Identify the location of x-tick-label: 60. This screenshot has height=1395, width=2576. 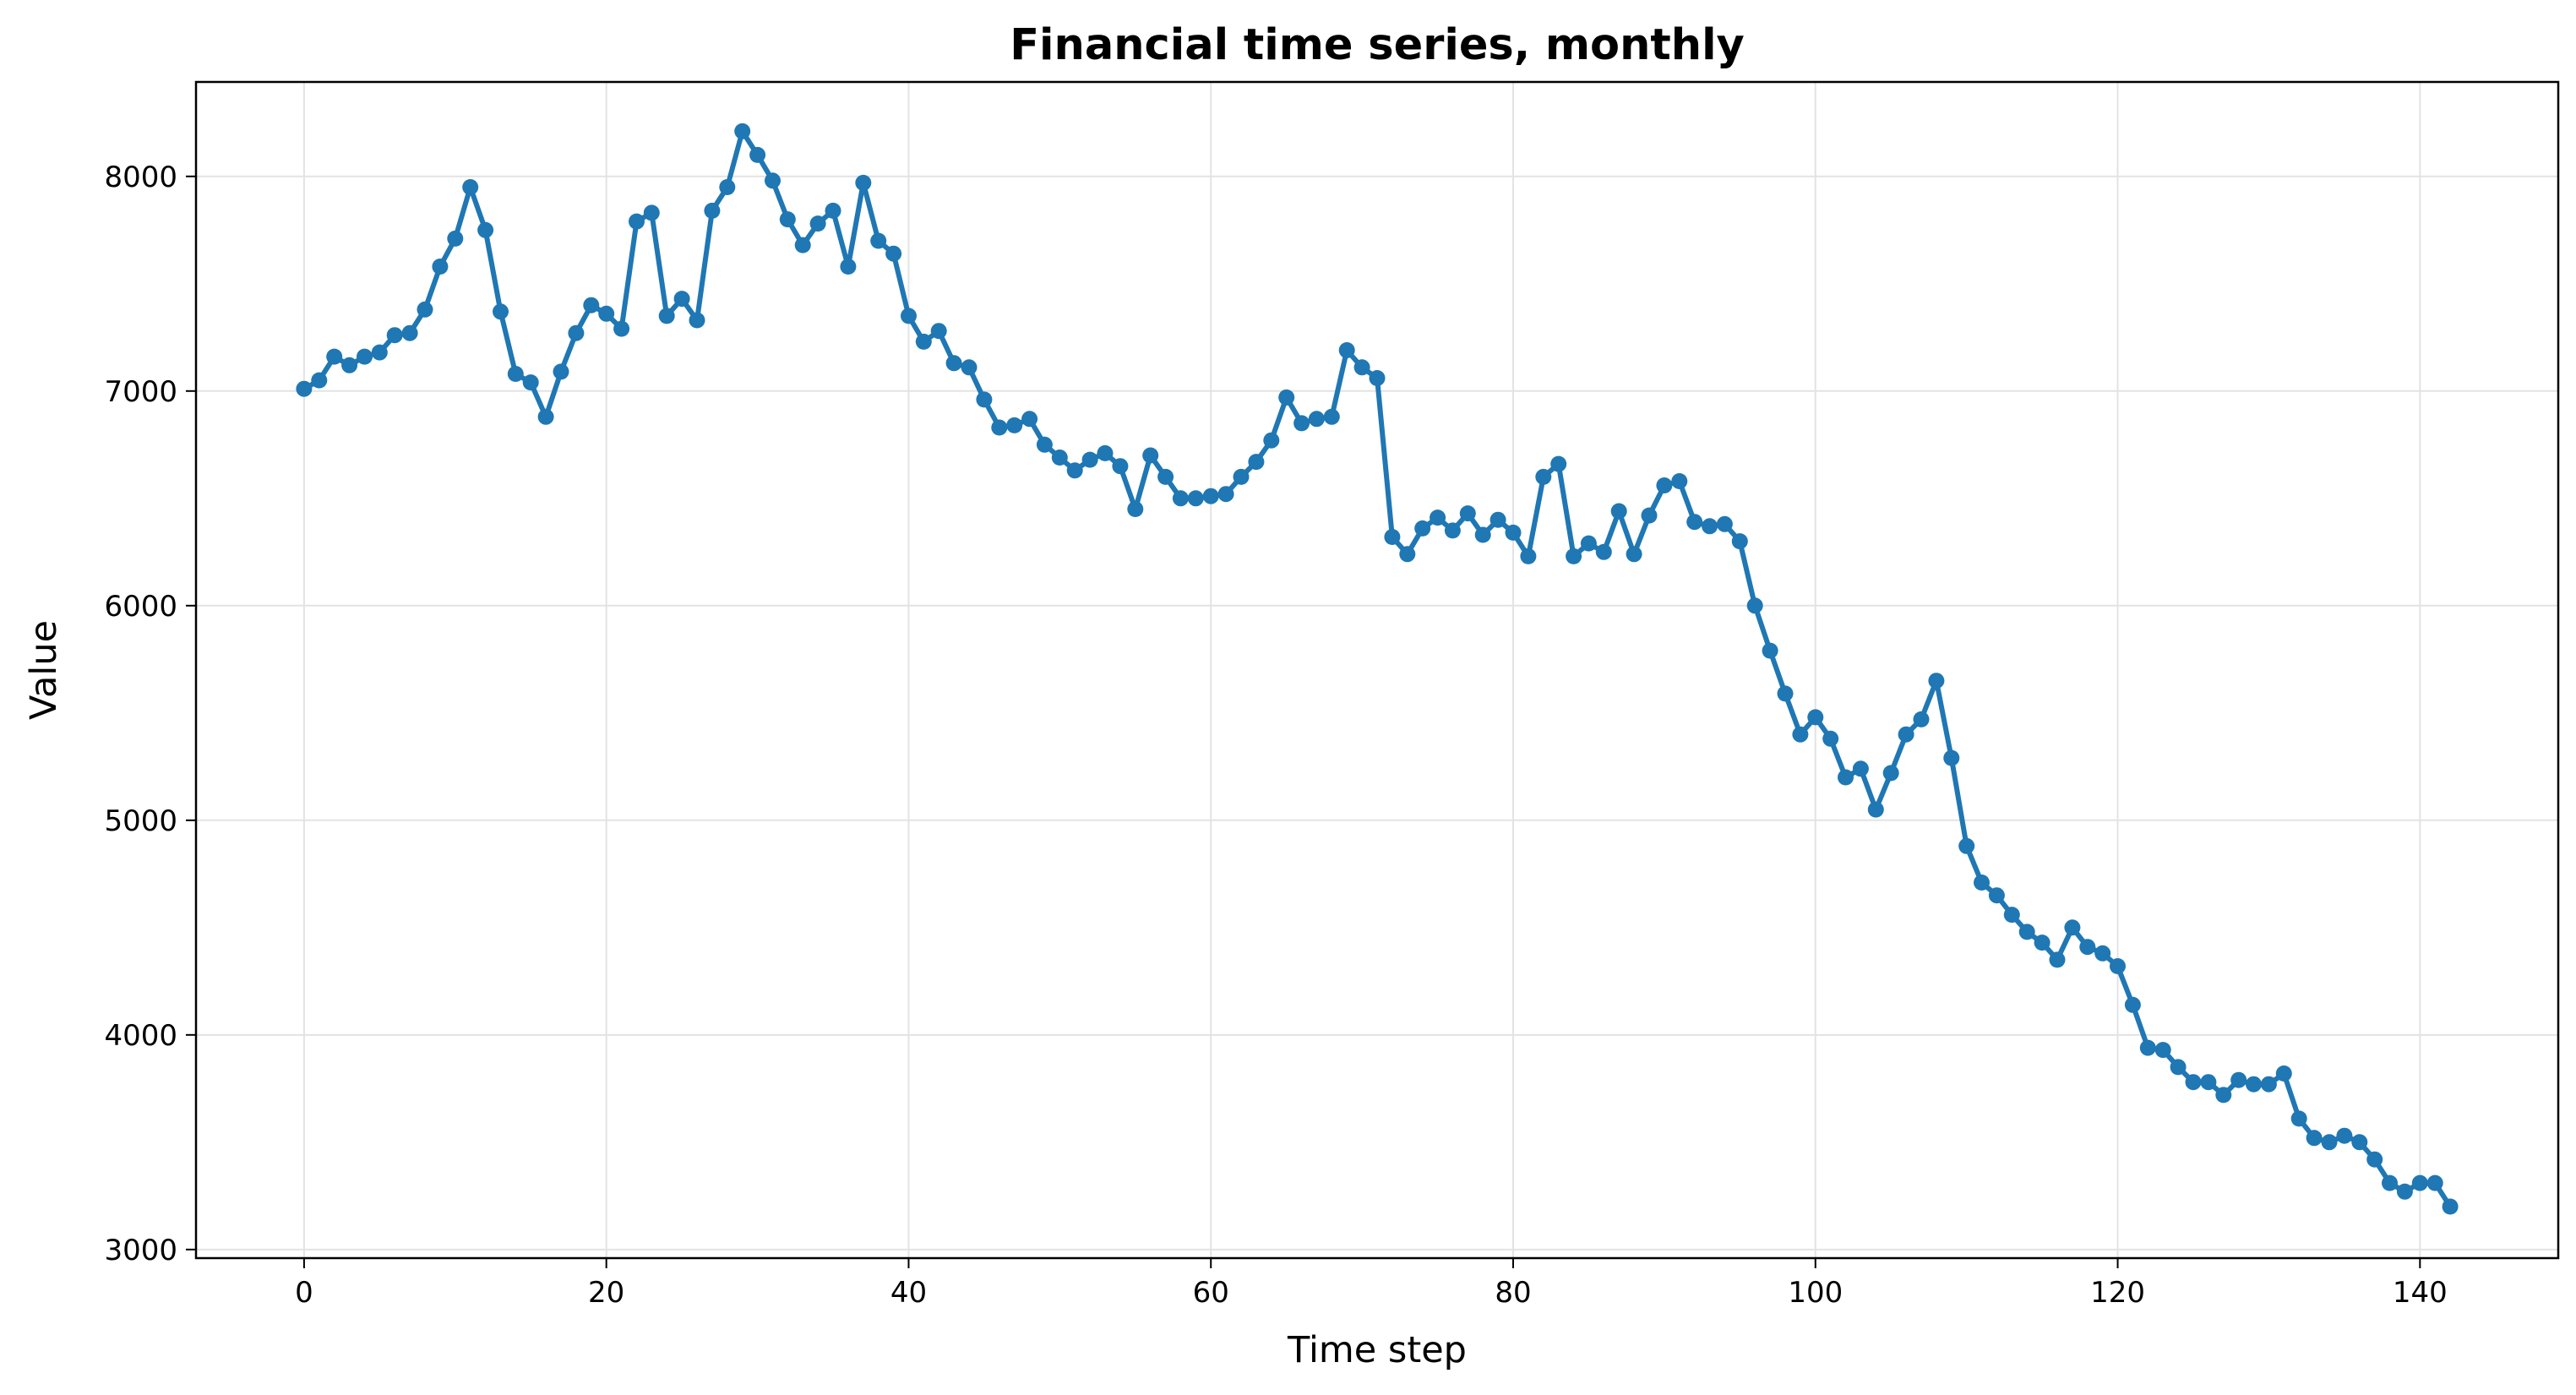
(1211, 1293).